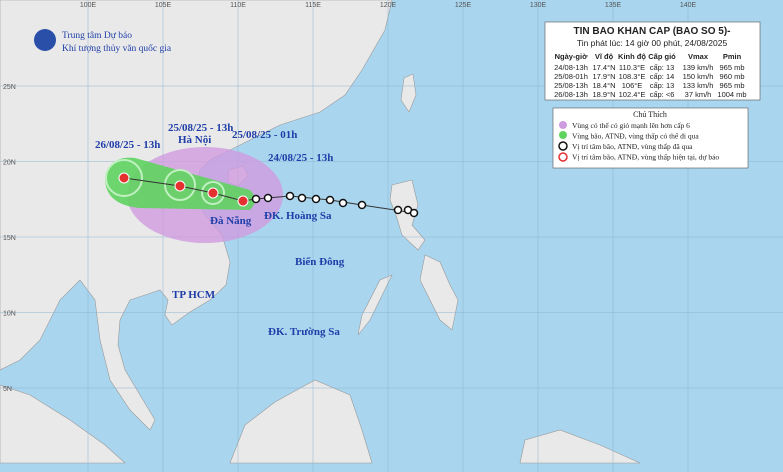  I want to click on org-line: Trung tâm Dự báo, so click(97, 36).